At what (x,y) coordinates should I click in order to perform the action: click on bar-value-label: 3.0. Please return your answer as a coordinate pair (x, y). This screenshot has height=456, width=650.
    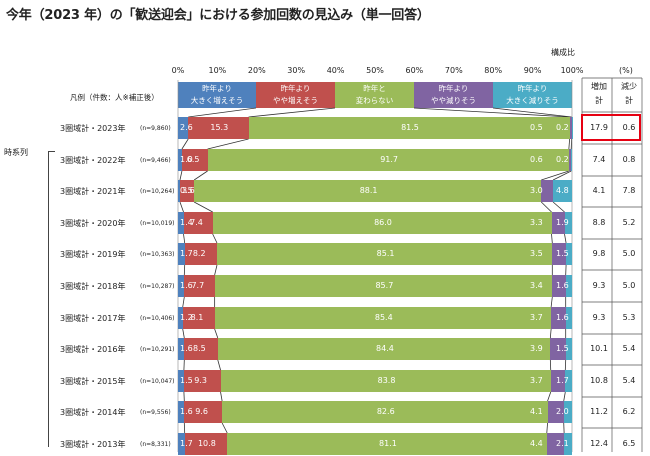
    Looking at the image, I should click on (536, 190).